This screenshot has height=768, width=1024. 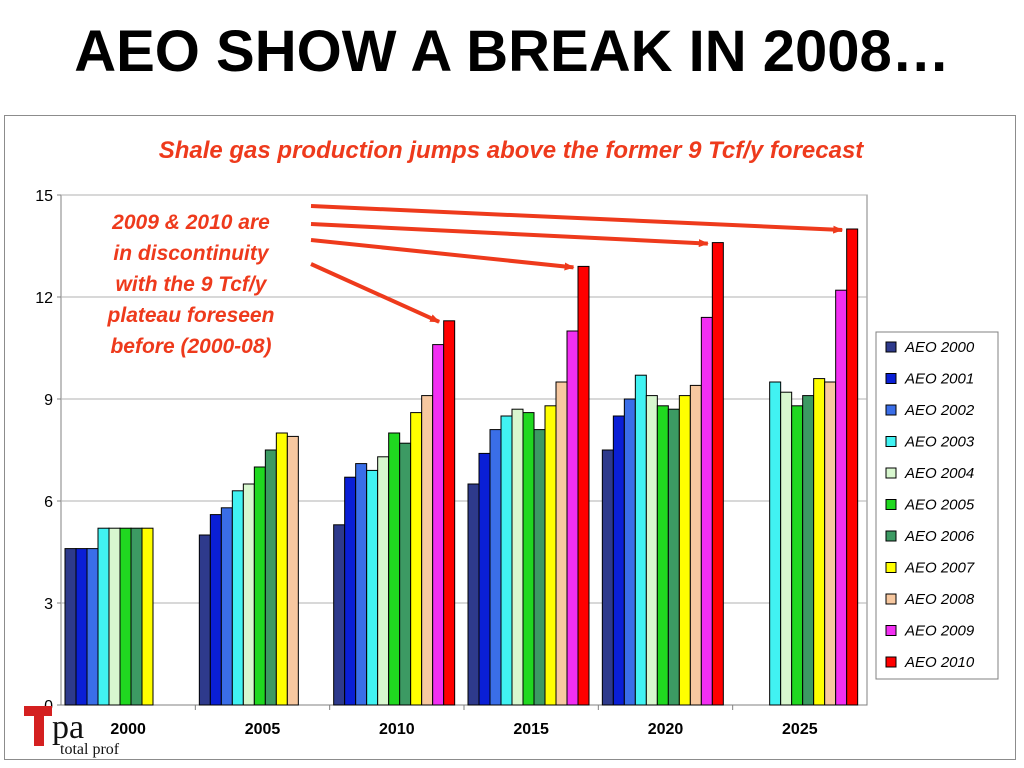 I want to click on bar-aeo-2004-2020, so click(x=651, y=550).